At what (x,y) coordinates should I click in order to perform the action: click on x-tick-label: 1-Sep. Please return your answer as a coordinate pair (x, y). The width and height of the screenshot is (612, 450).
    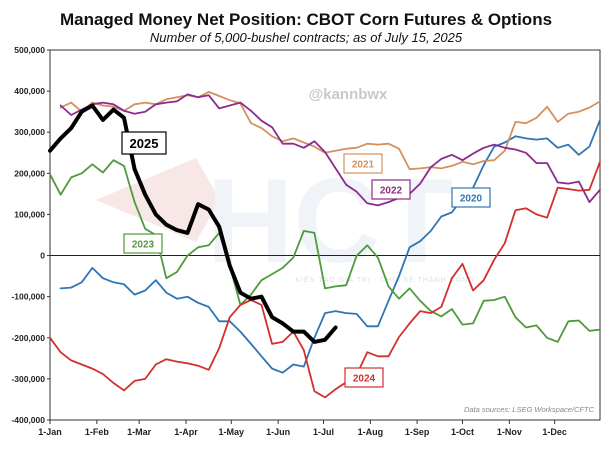
    Looking at the image, I should click on (417, 432).